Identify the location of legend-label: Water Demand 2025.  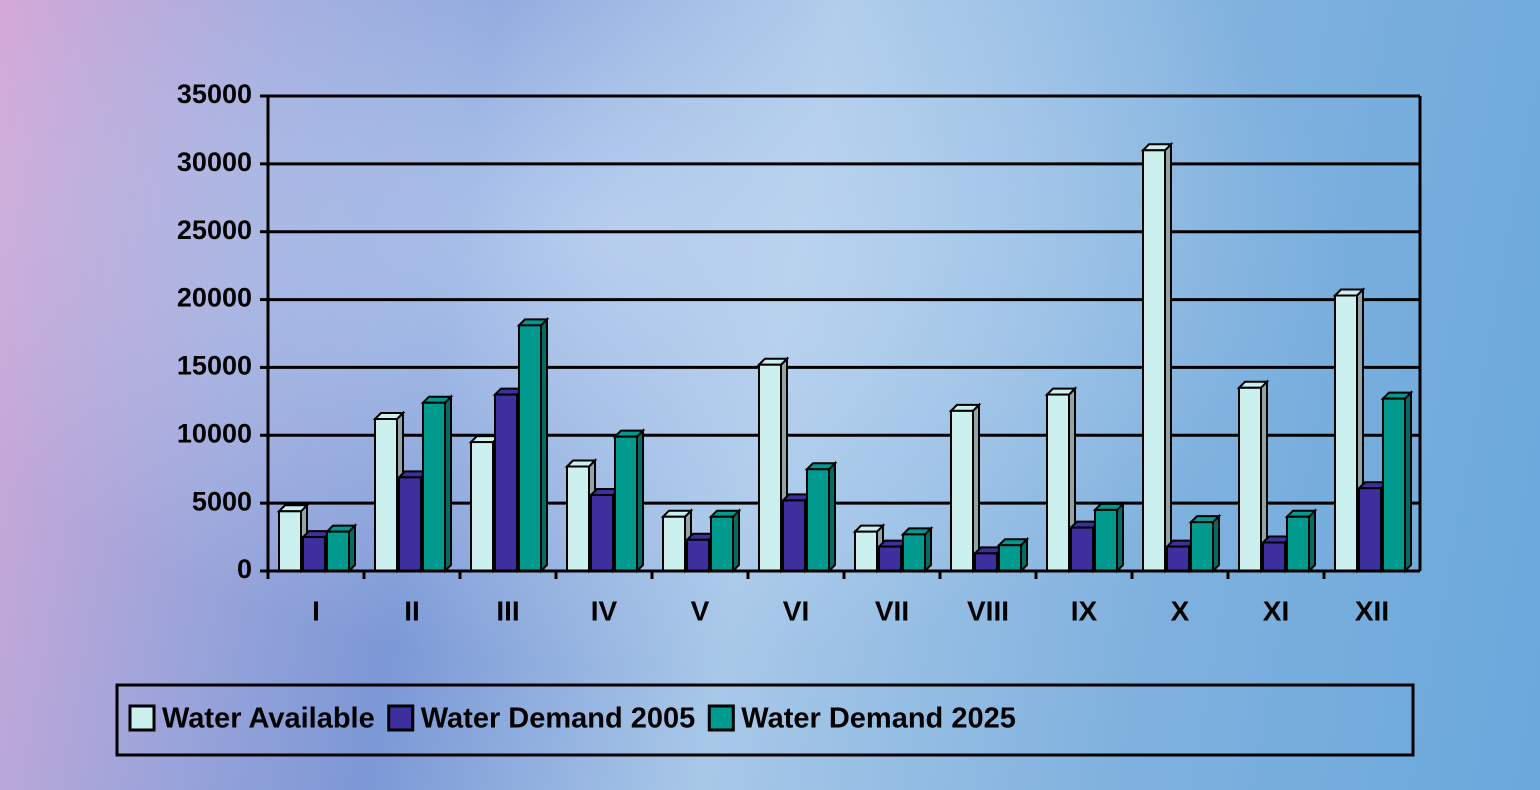
(878, 719).